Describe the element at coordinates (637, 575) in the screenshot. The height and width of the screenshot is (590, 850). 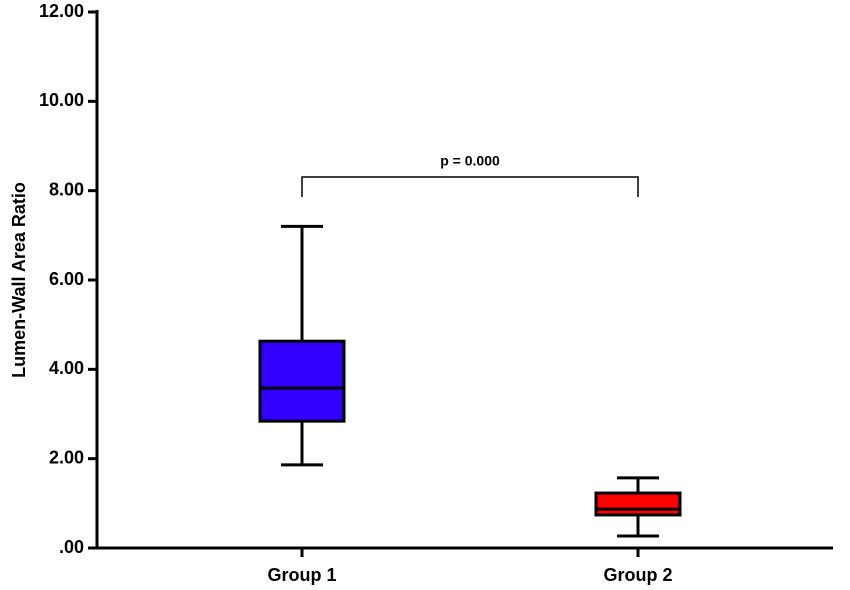
I see `x-tick-label: Group 2` at that location.